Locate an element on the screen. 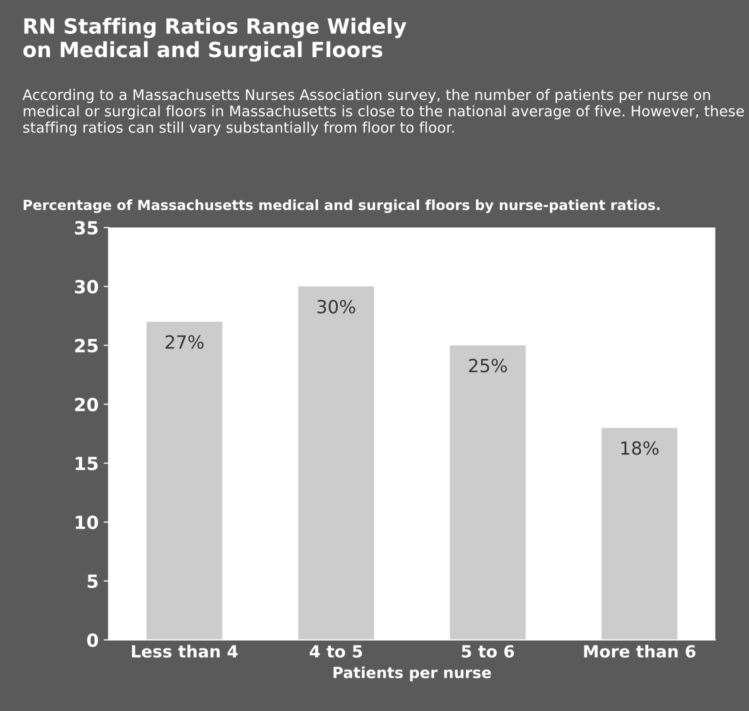 This screenshot has height=711, width=749. y-tick-label: 35 is located at coordinates (86, 227).